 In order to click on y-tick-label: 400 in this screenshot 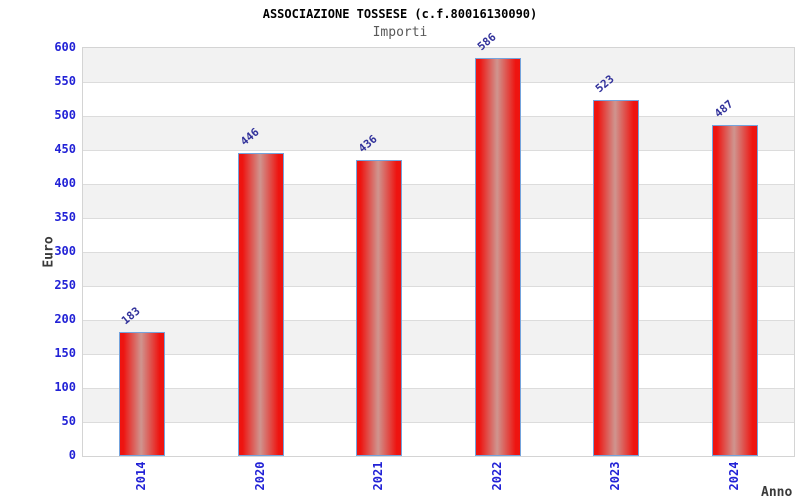, I will do `click(65, 183)`.